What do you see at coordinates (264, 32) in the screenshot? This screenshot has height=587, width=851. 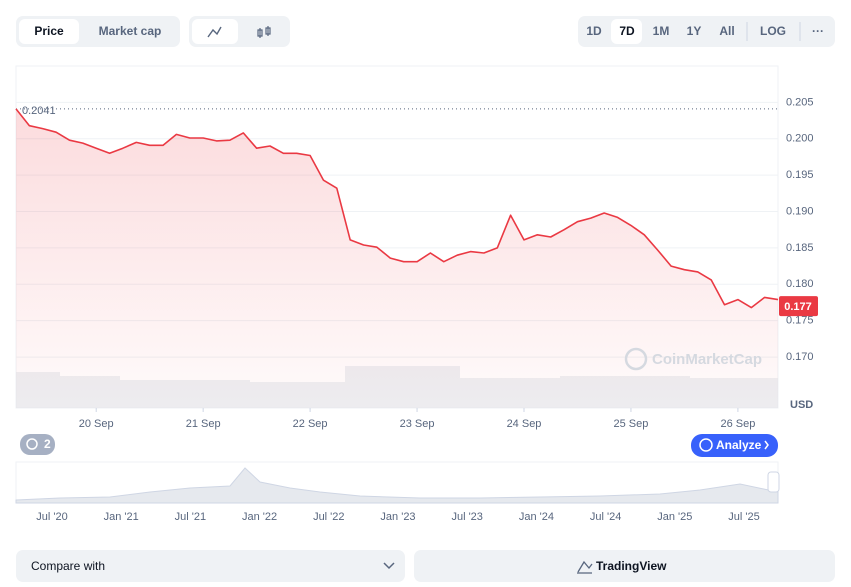 I see `candle-icon` at bounding box center [264, 32].